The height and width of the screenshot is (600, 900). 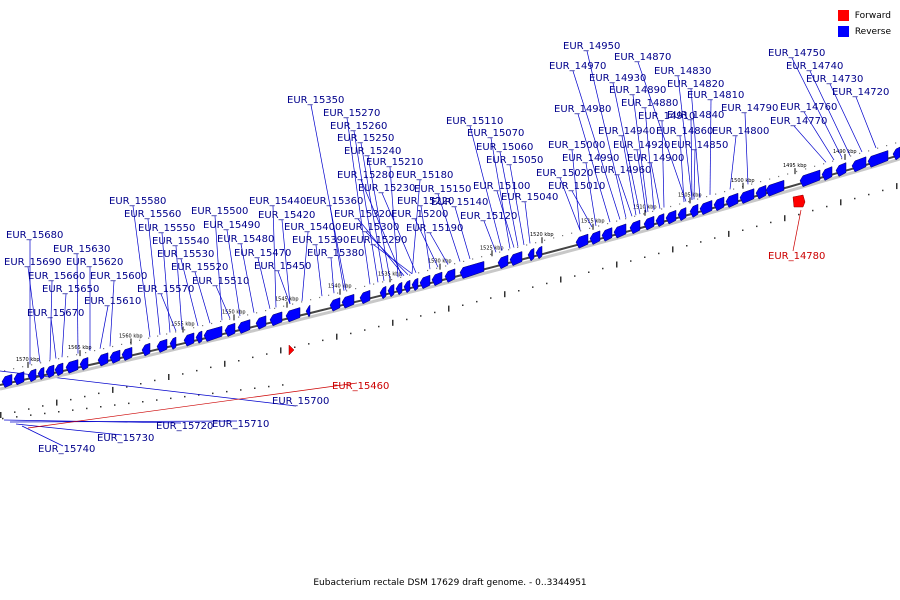 I want to click on scale-tick-label: 1505 kbp, so click(x=690, y=195).